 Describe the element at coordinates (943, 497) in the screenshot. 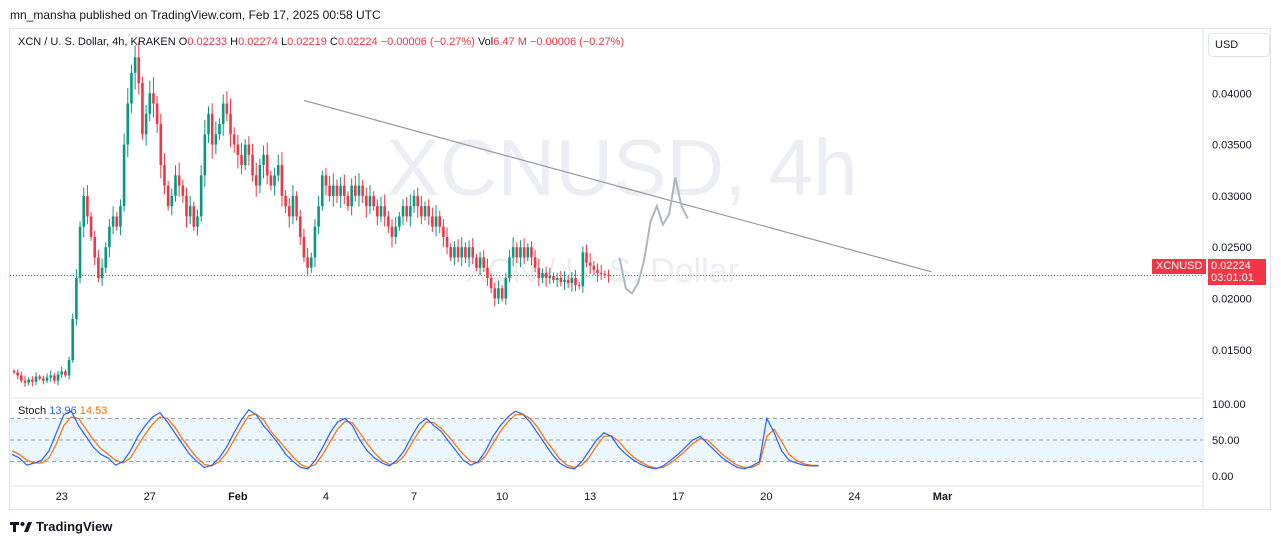

I see `date-tick-label: Mar` at that location.